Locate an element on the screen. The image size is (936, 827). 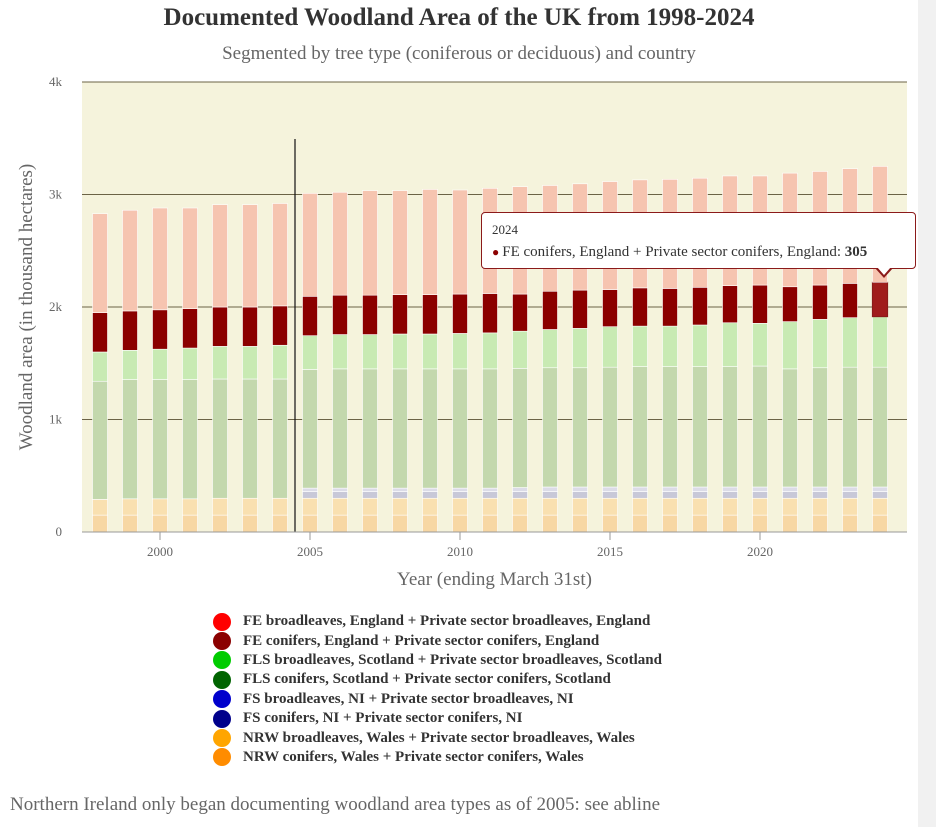
page-scrollbar is located at coordinates (927, 413).